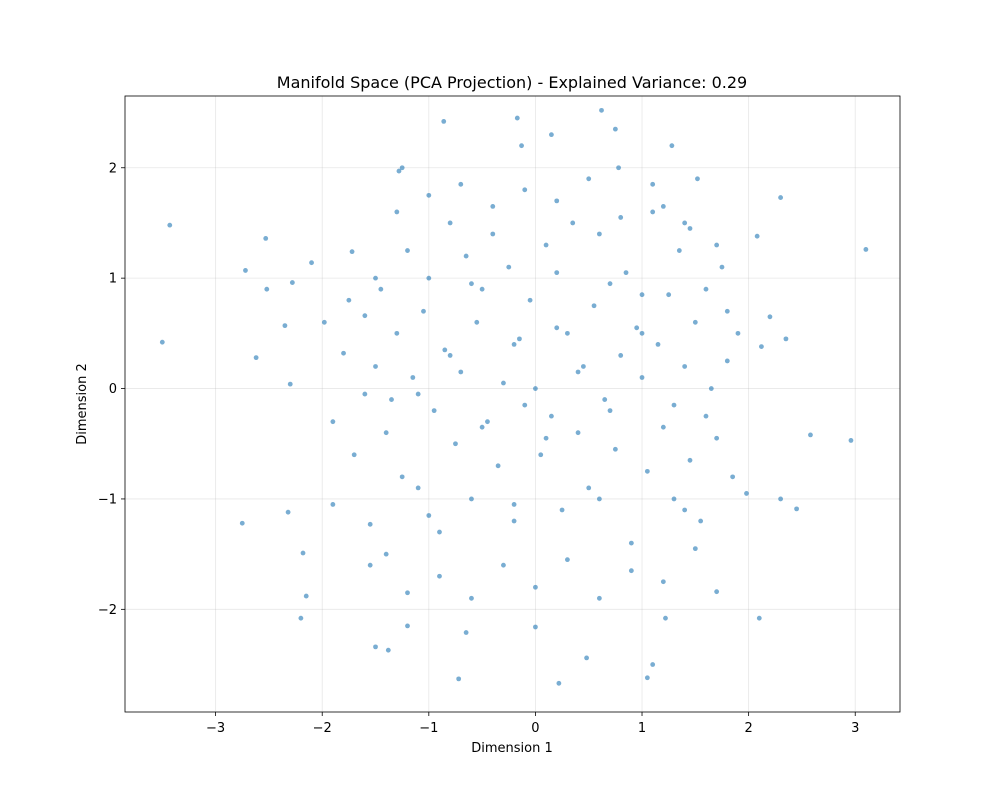 The width and height of the screenshot is (1000, 800). I want to click on y-axis-ticks: −2 −1 0 1 2, so click(111, 389).